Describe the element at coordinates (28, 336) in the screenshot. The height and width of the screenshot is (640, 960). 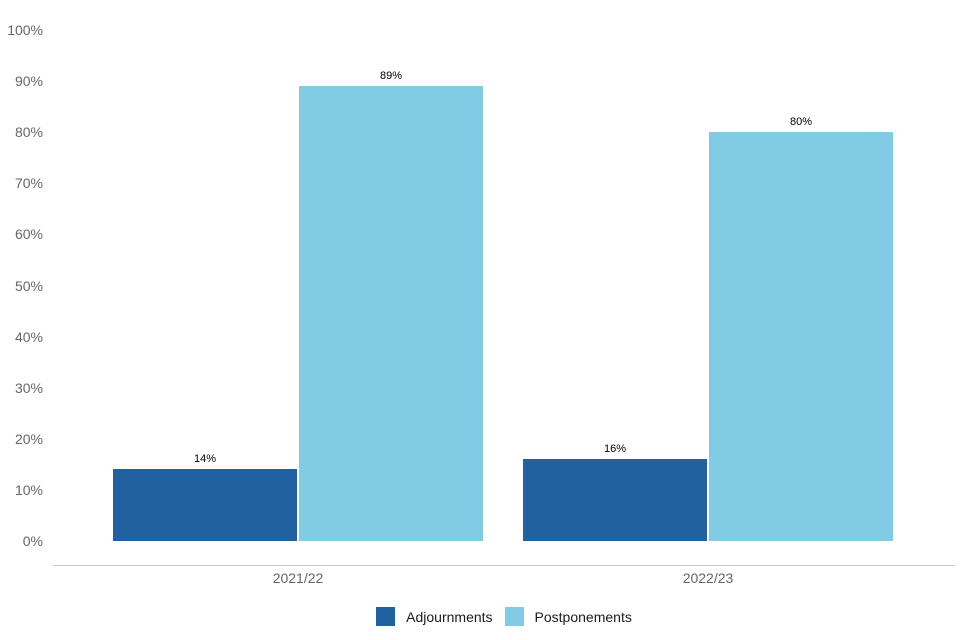
I see `y-axis-tick-label: 40%` at that location.